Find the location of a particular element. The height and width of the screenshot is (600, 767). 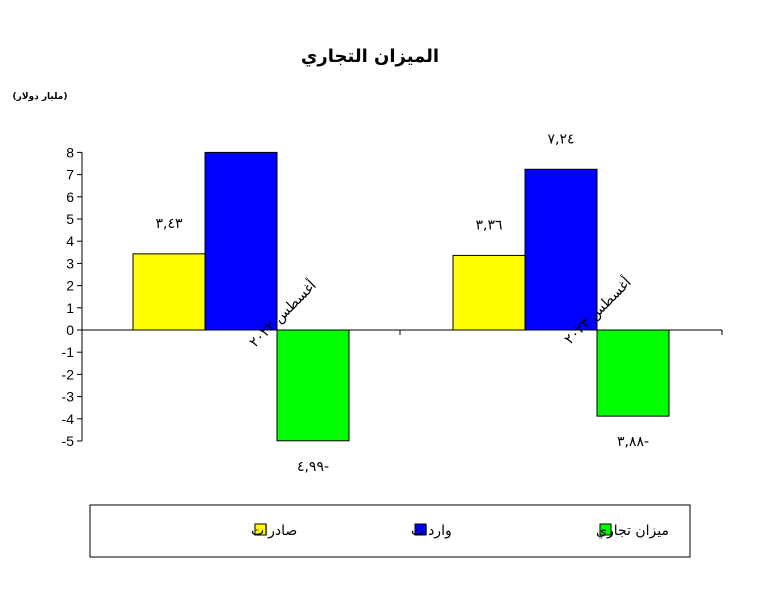

y-tick-label: 0 is located at coordinates (70, 330).